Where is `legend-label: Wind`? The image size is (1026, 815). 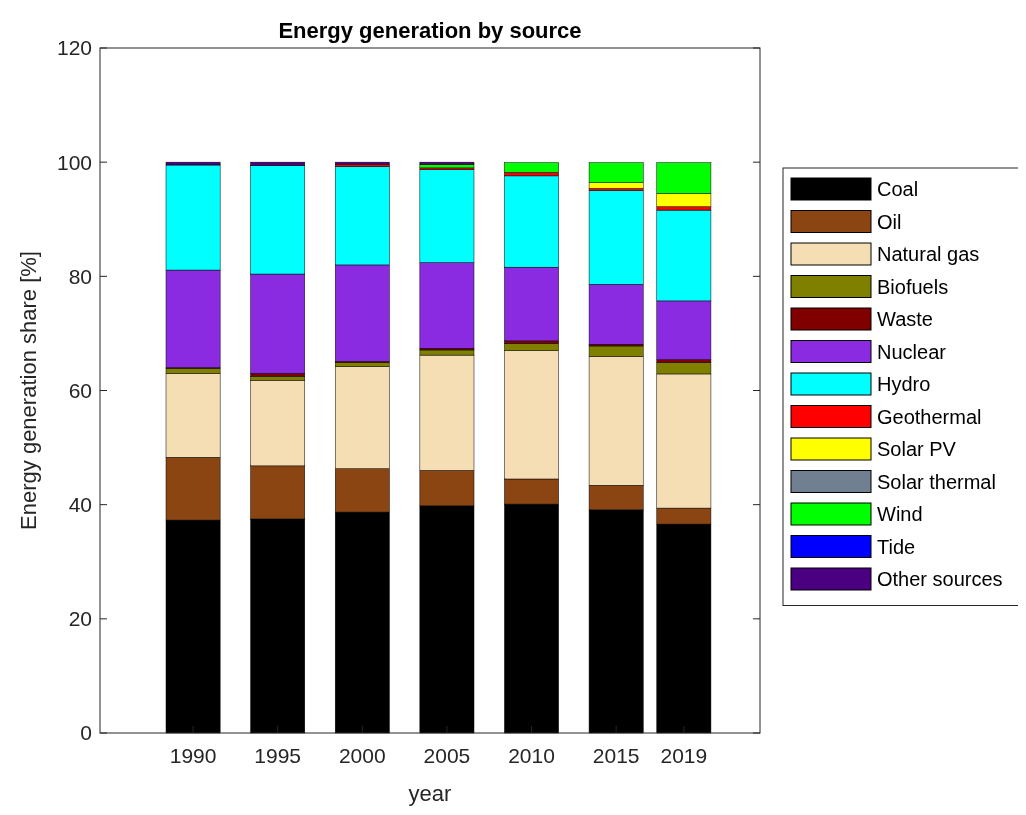 legend-label: Wind is located at coordinates (900, 514).